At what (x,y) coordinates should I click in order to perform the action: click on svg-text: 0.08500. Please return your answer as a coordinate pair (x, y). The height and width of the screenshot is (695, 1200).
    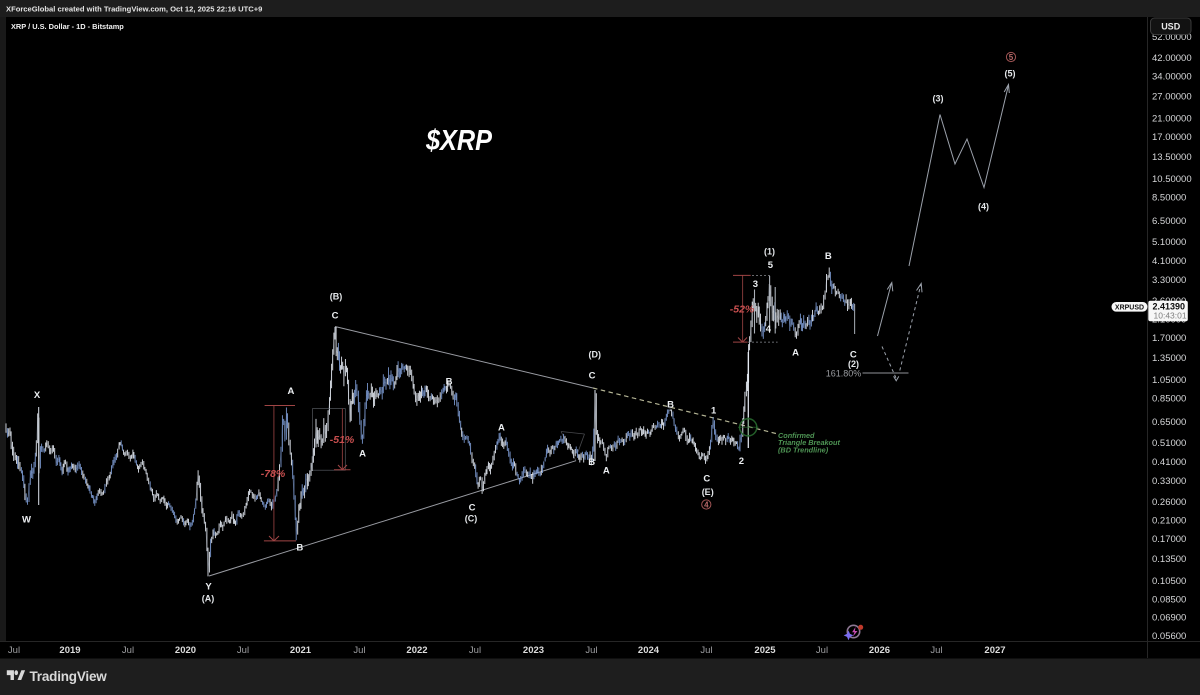
    Looking at the image, I should click on (1169, 599).